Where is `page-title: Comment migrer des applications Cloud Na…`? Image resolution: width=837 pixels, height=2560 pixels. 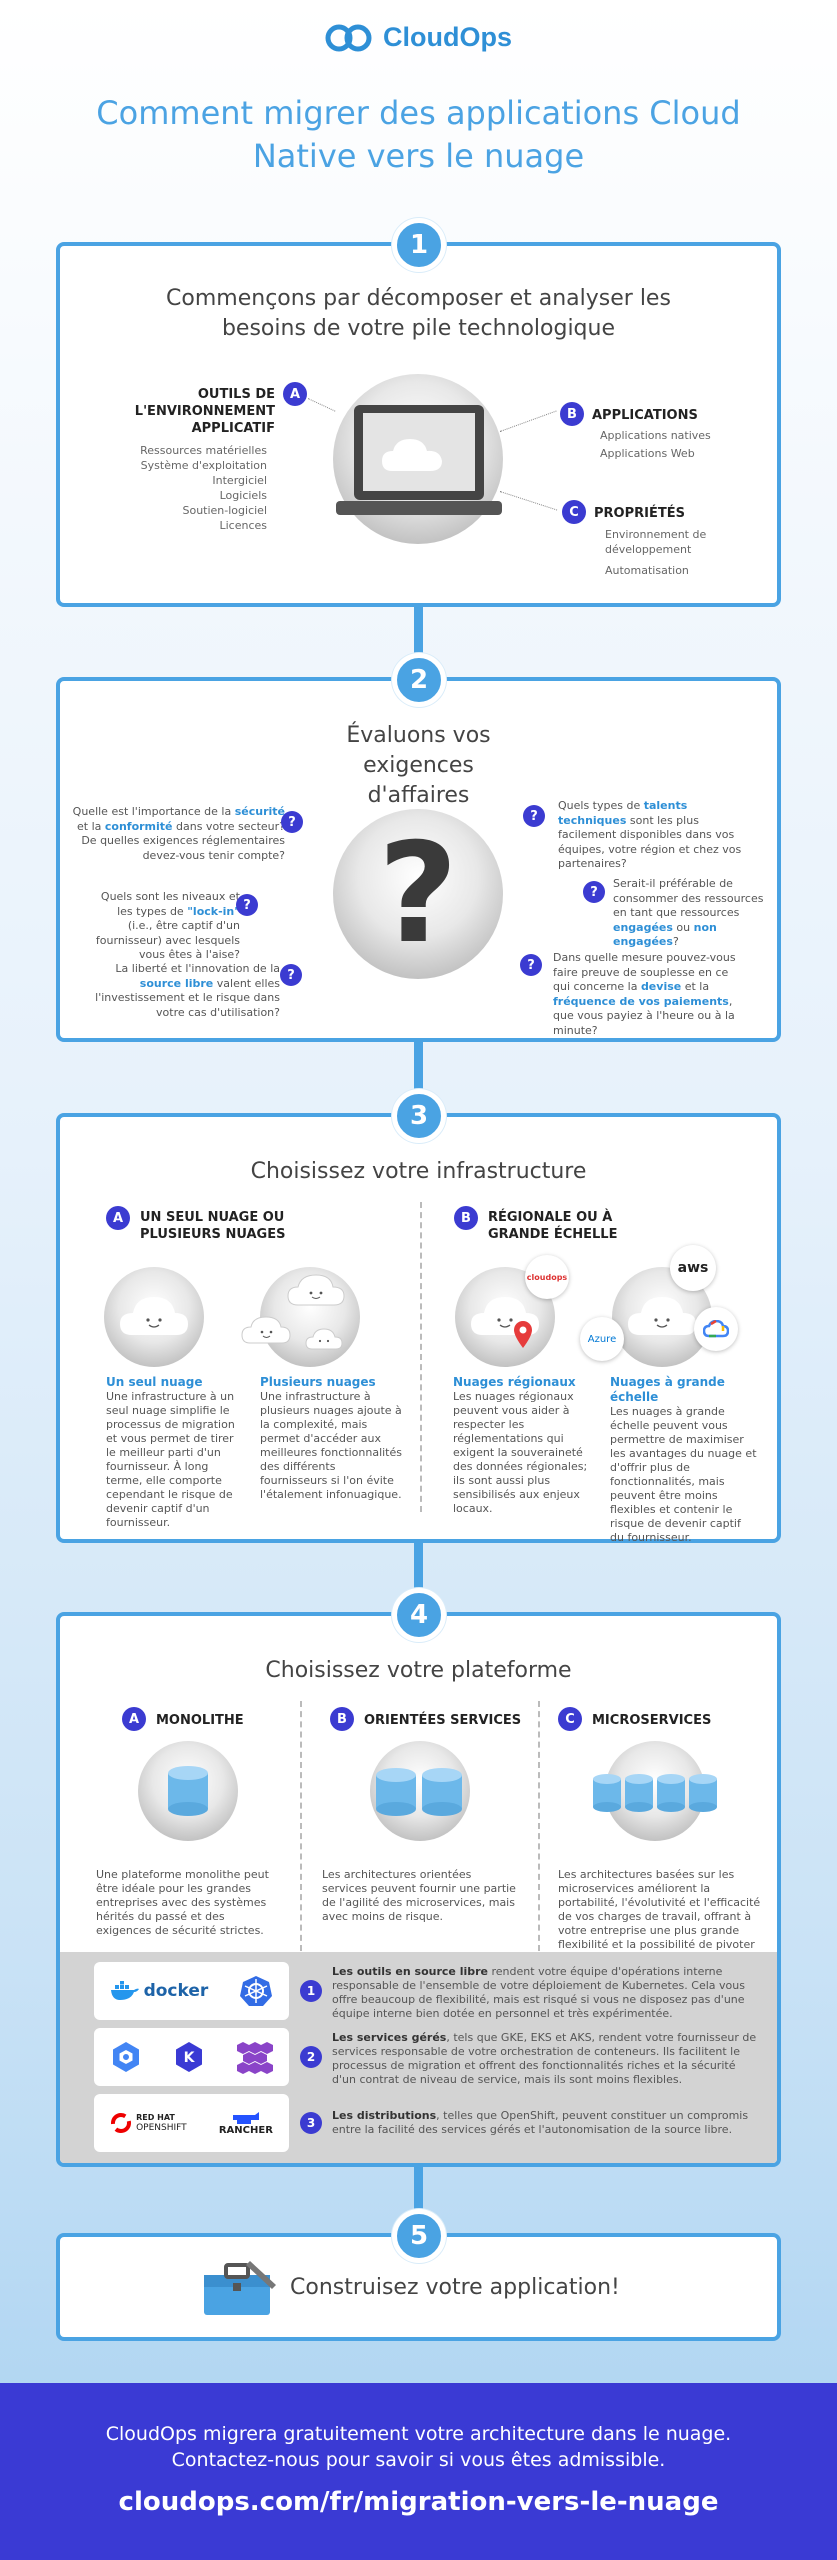 page-title: Comment migrer des applications Cloud Na… is located at coordinates (418, 134).